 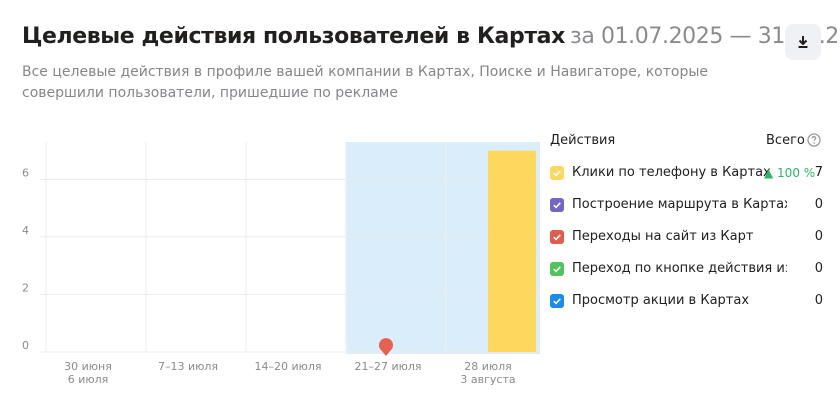 What do you see at coordinates (671, 172) in the screenshot?
I see `legend-item-label: Клики по телефону в Картах` at bounding box center [671, 172].